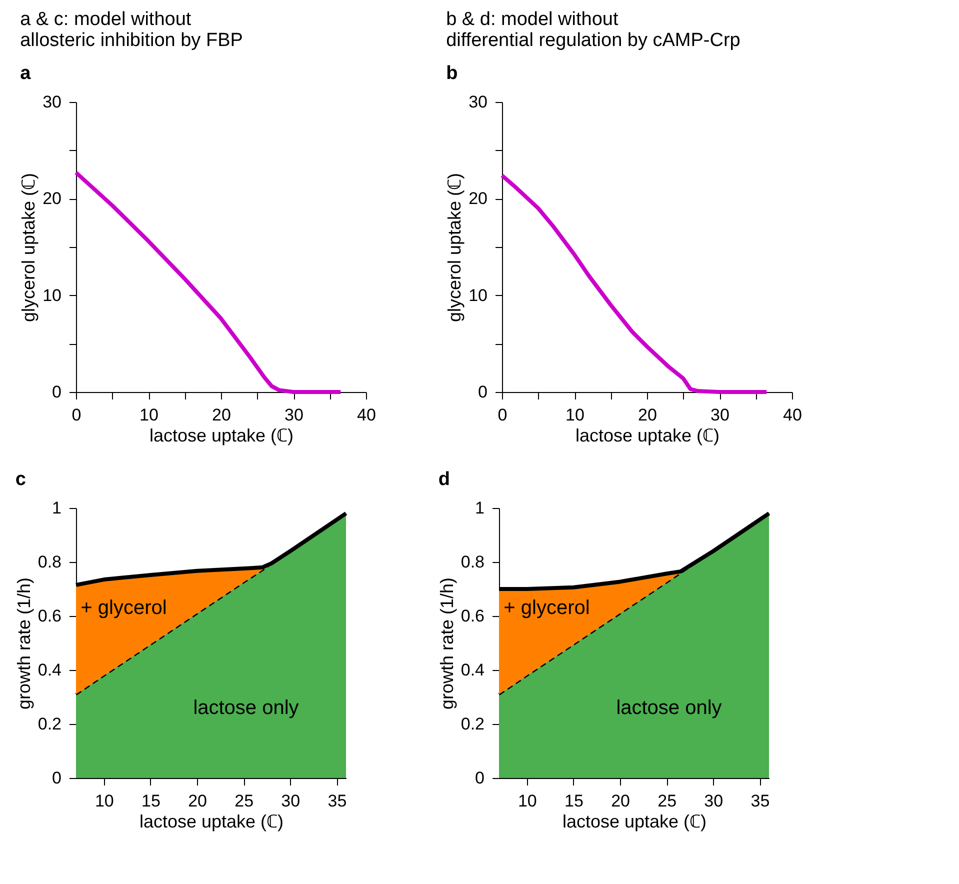 This screenshot has height=884, width=959. What do you see at coordinates (20, 479) in the screenshot?
I see `chart-title: c` at bounding box center [20, 479].